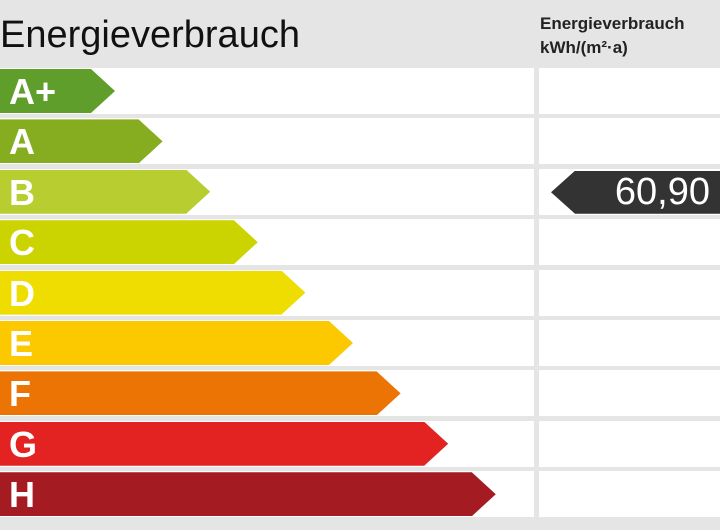  I want to click on energy-row-c: C, so click(360, 242).